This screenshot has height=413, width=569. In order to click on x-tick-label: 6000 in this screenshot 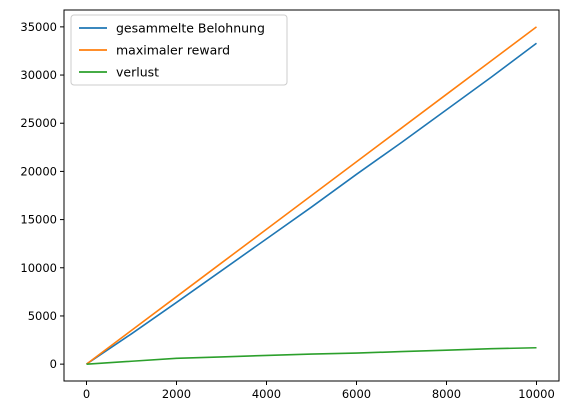, I will do `click(356, 394)`.